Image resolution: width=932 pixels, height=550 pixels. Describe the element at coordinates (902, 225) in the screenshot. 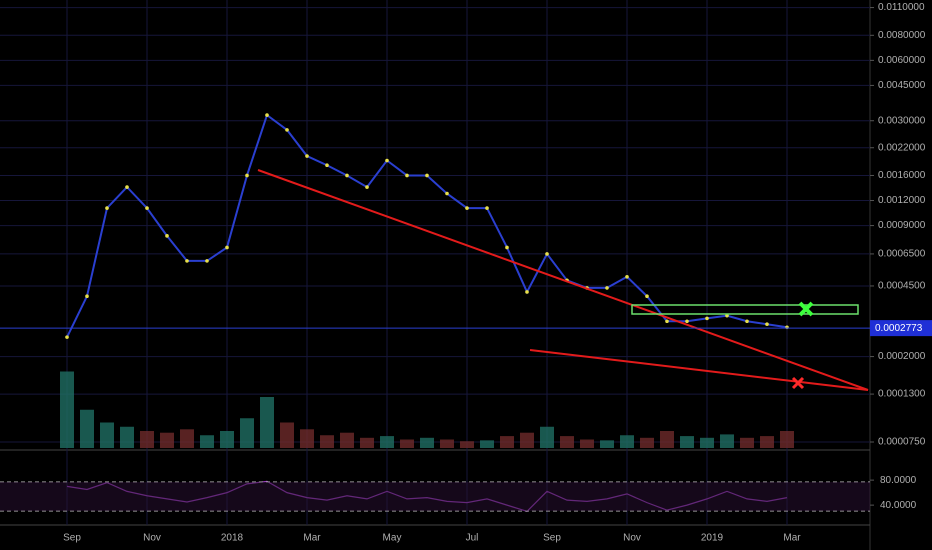

I see `y-tick-label: 0.0009000` at that location.